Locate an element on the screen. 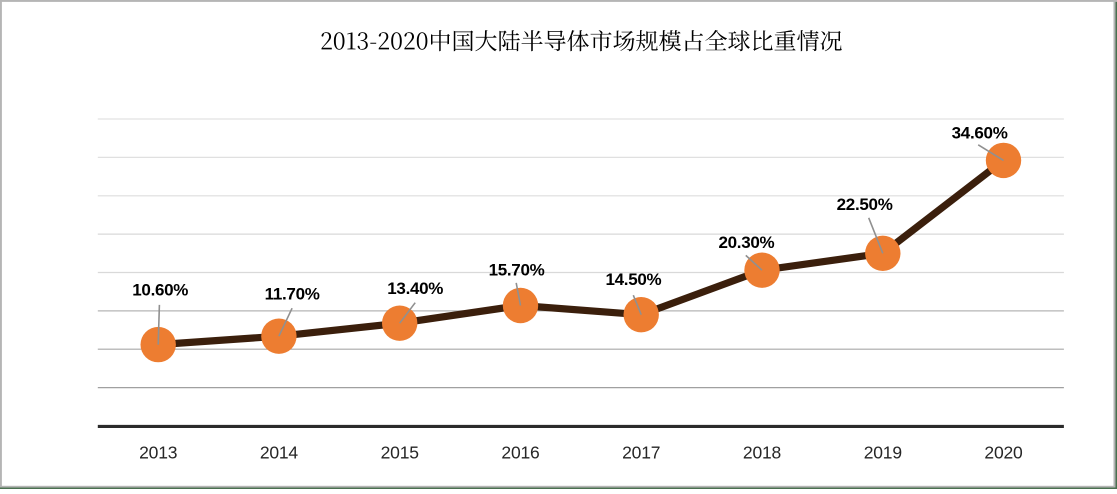  svg-text: 2013 is located at coordinates (158, 453).